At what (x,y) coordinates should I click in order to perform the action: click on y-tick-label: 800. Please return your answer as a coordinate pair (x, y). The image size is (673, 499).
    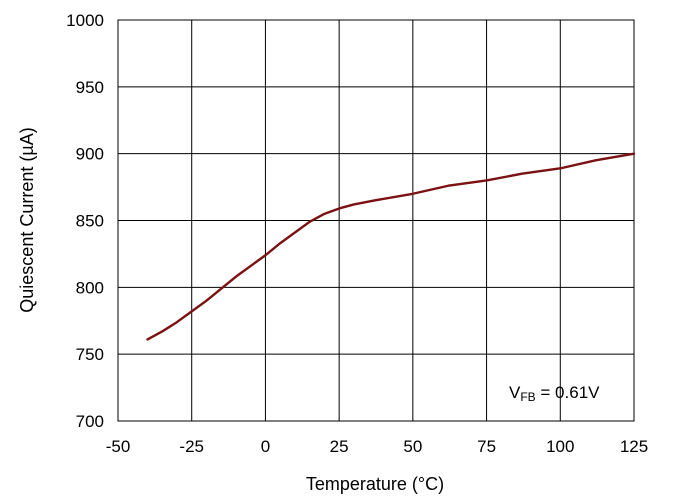
    Looking at the image, I should click on (90, 287).